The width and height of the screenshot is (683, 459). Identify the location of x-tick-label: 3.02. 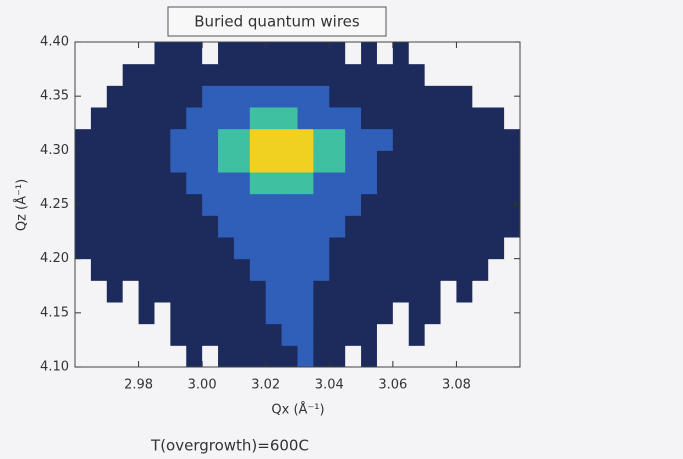
(265, 385).